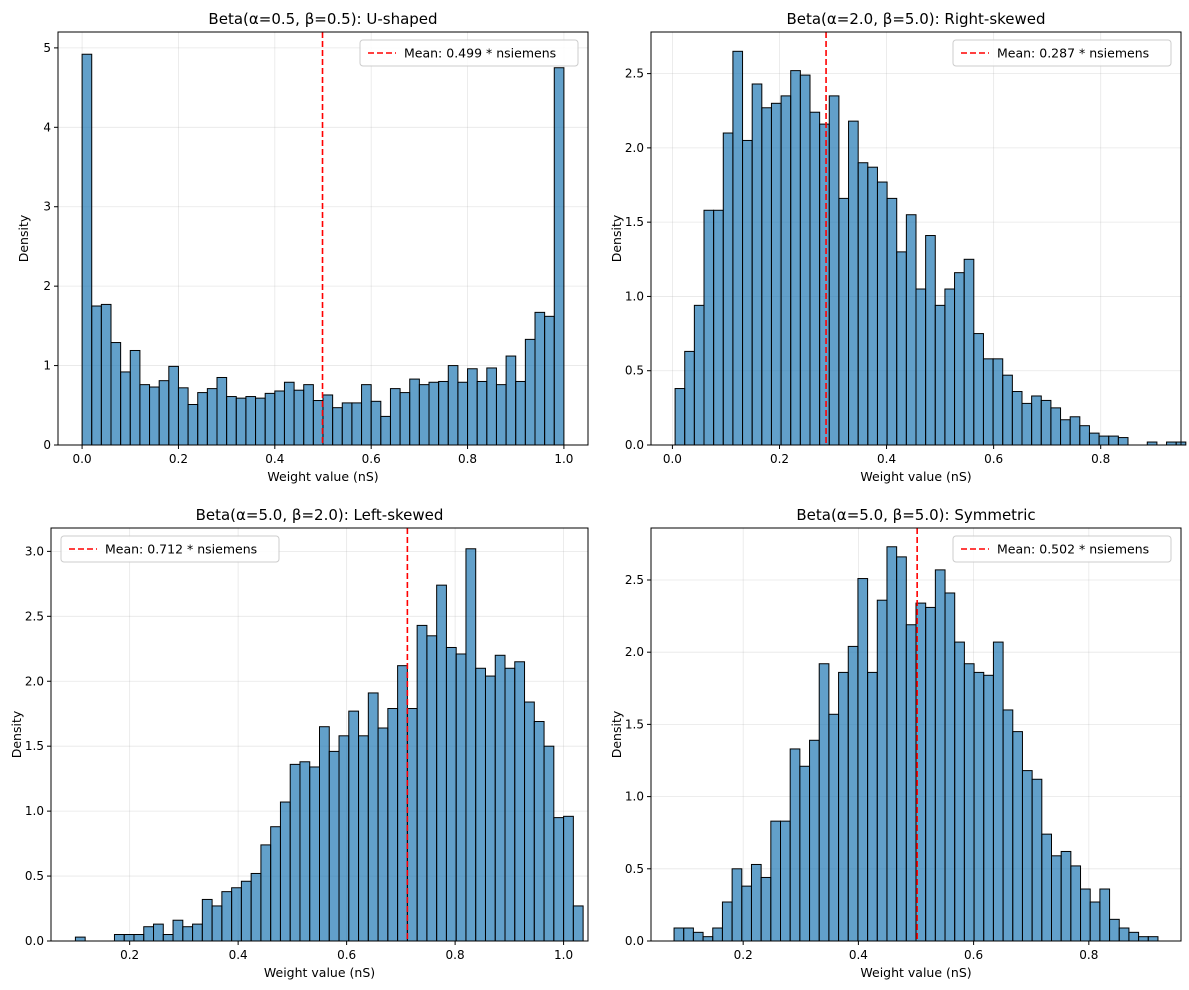  I want to click on chart-3-ylabel: Density, so click(16, 734).